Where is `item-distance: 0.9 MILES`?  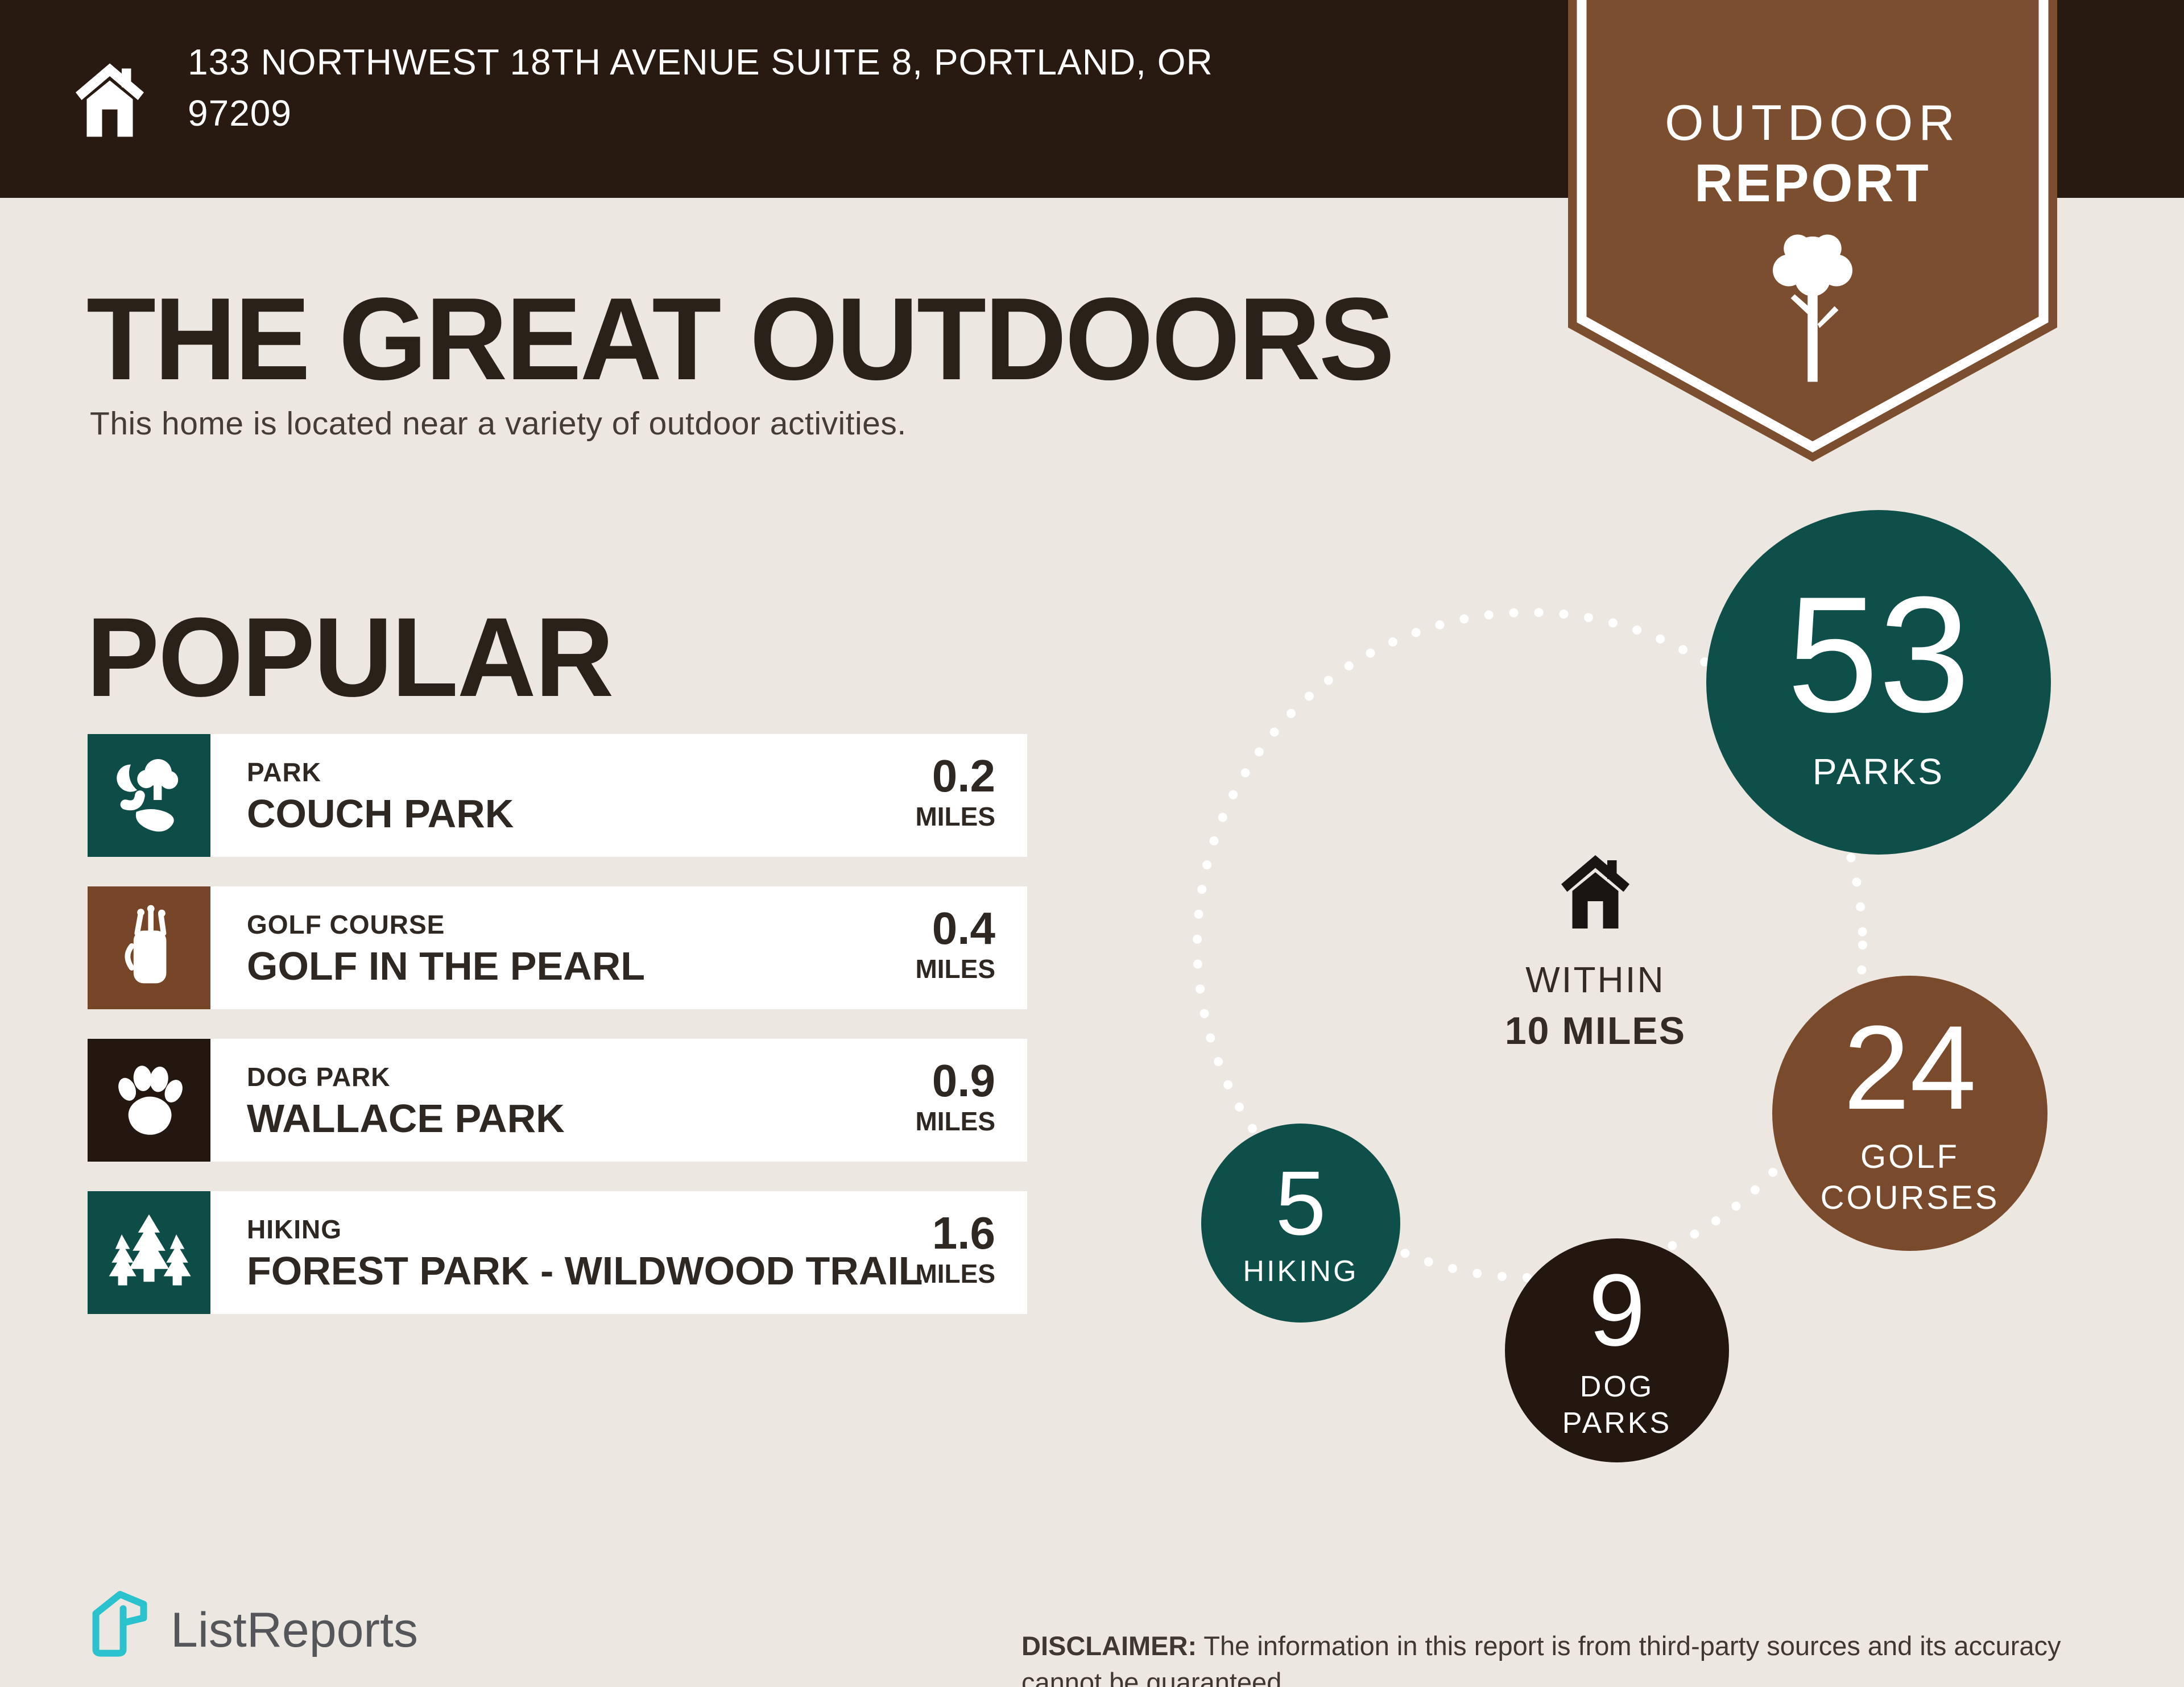
item-distance: 0.9 MILES is located at coordinates (955, 1100).